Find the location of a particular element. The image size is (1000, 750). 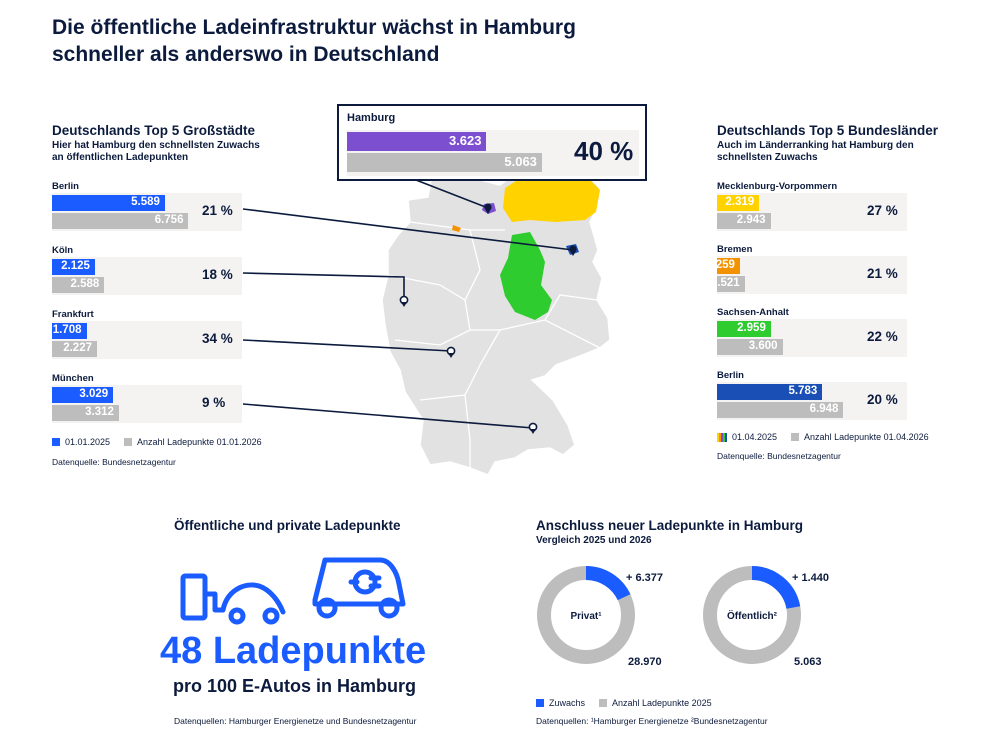

city-category-label: Köln is located at coordinates (63, 250).